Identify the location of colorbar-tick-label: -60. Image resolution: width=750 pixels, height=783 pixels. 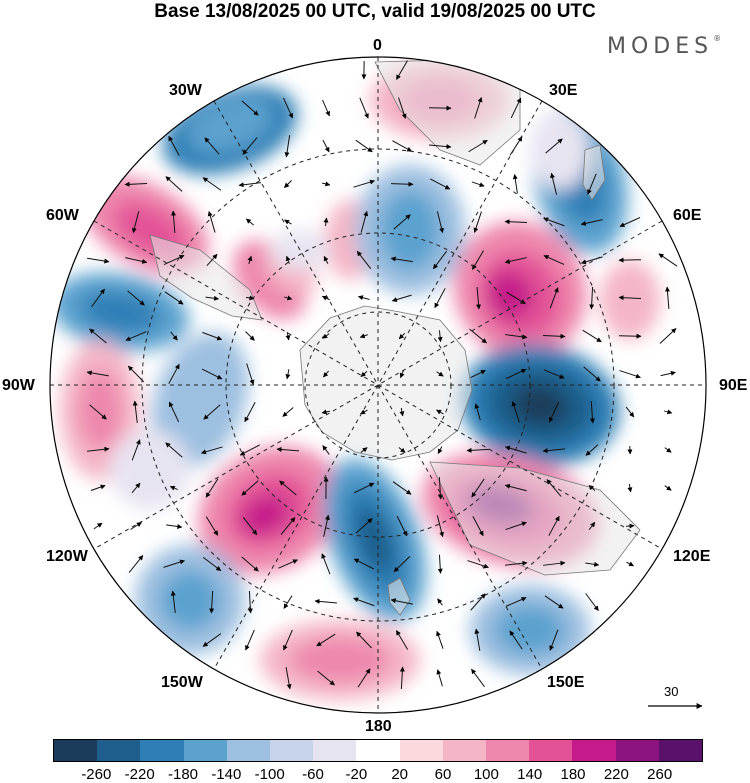
(313, 774).